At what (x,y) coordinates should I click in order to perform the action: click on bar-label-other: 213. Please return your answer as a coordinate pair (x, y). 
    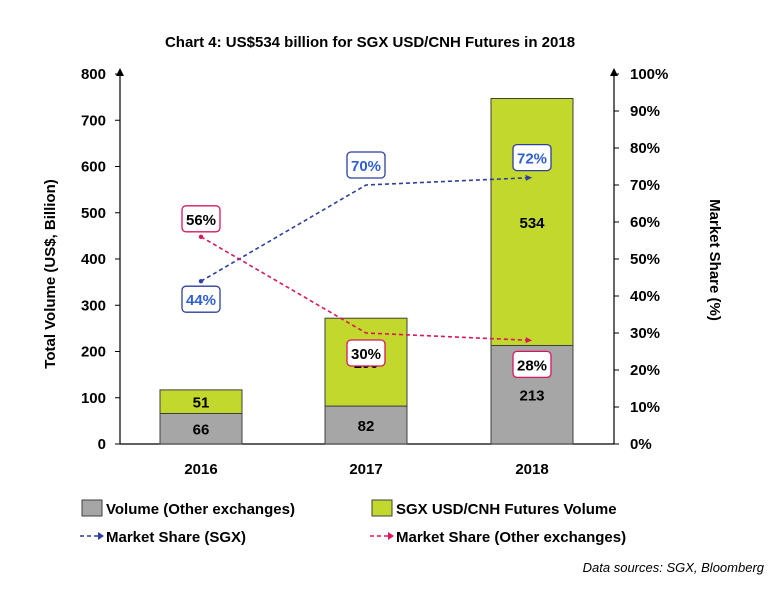
    Looking at the image, I should click on (531, 396).